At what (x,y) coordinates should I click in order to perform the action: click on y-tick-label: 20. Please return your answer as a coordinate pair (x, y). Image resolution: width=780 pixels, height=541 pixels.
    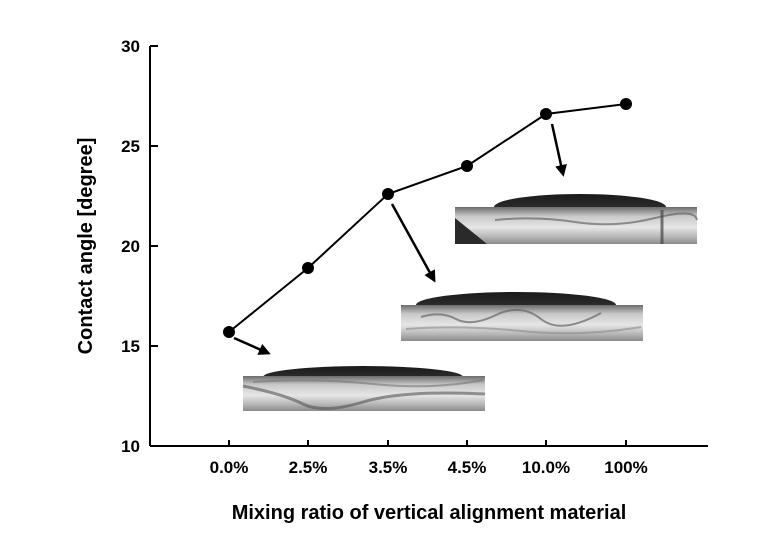
    Looking at the image, I should click on (130, 246).